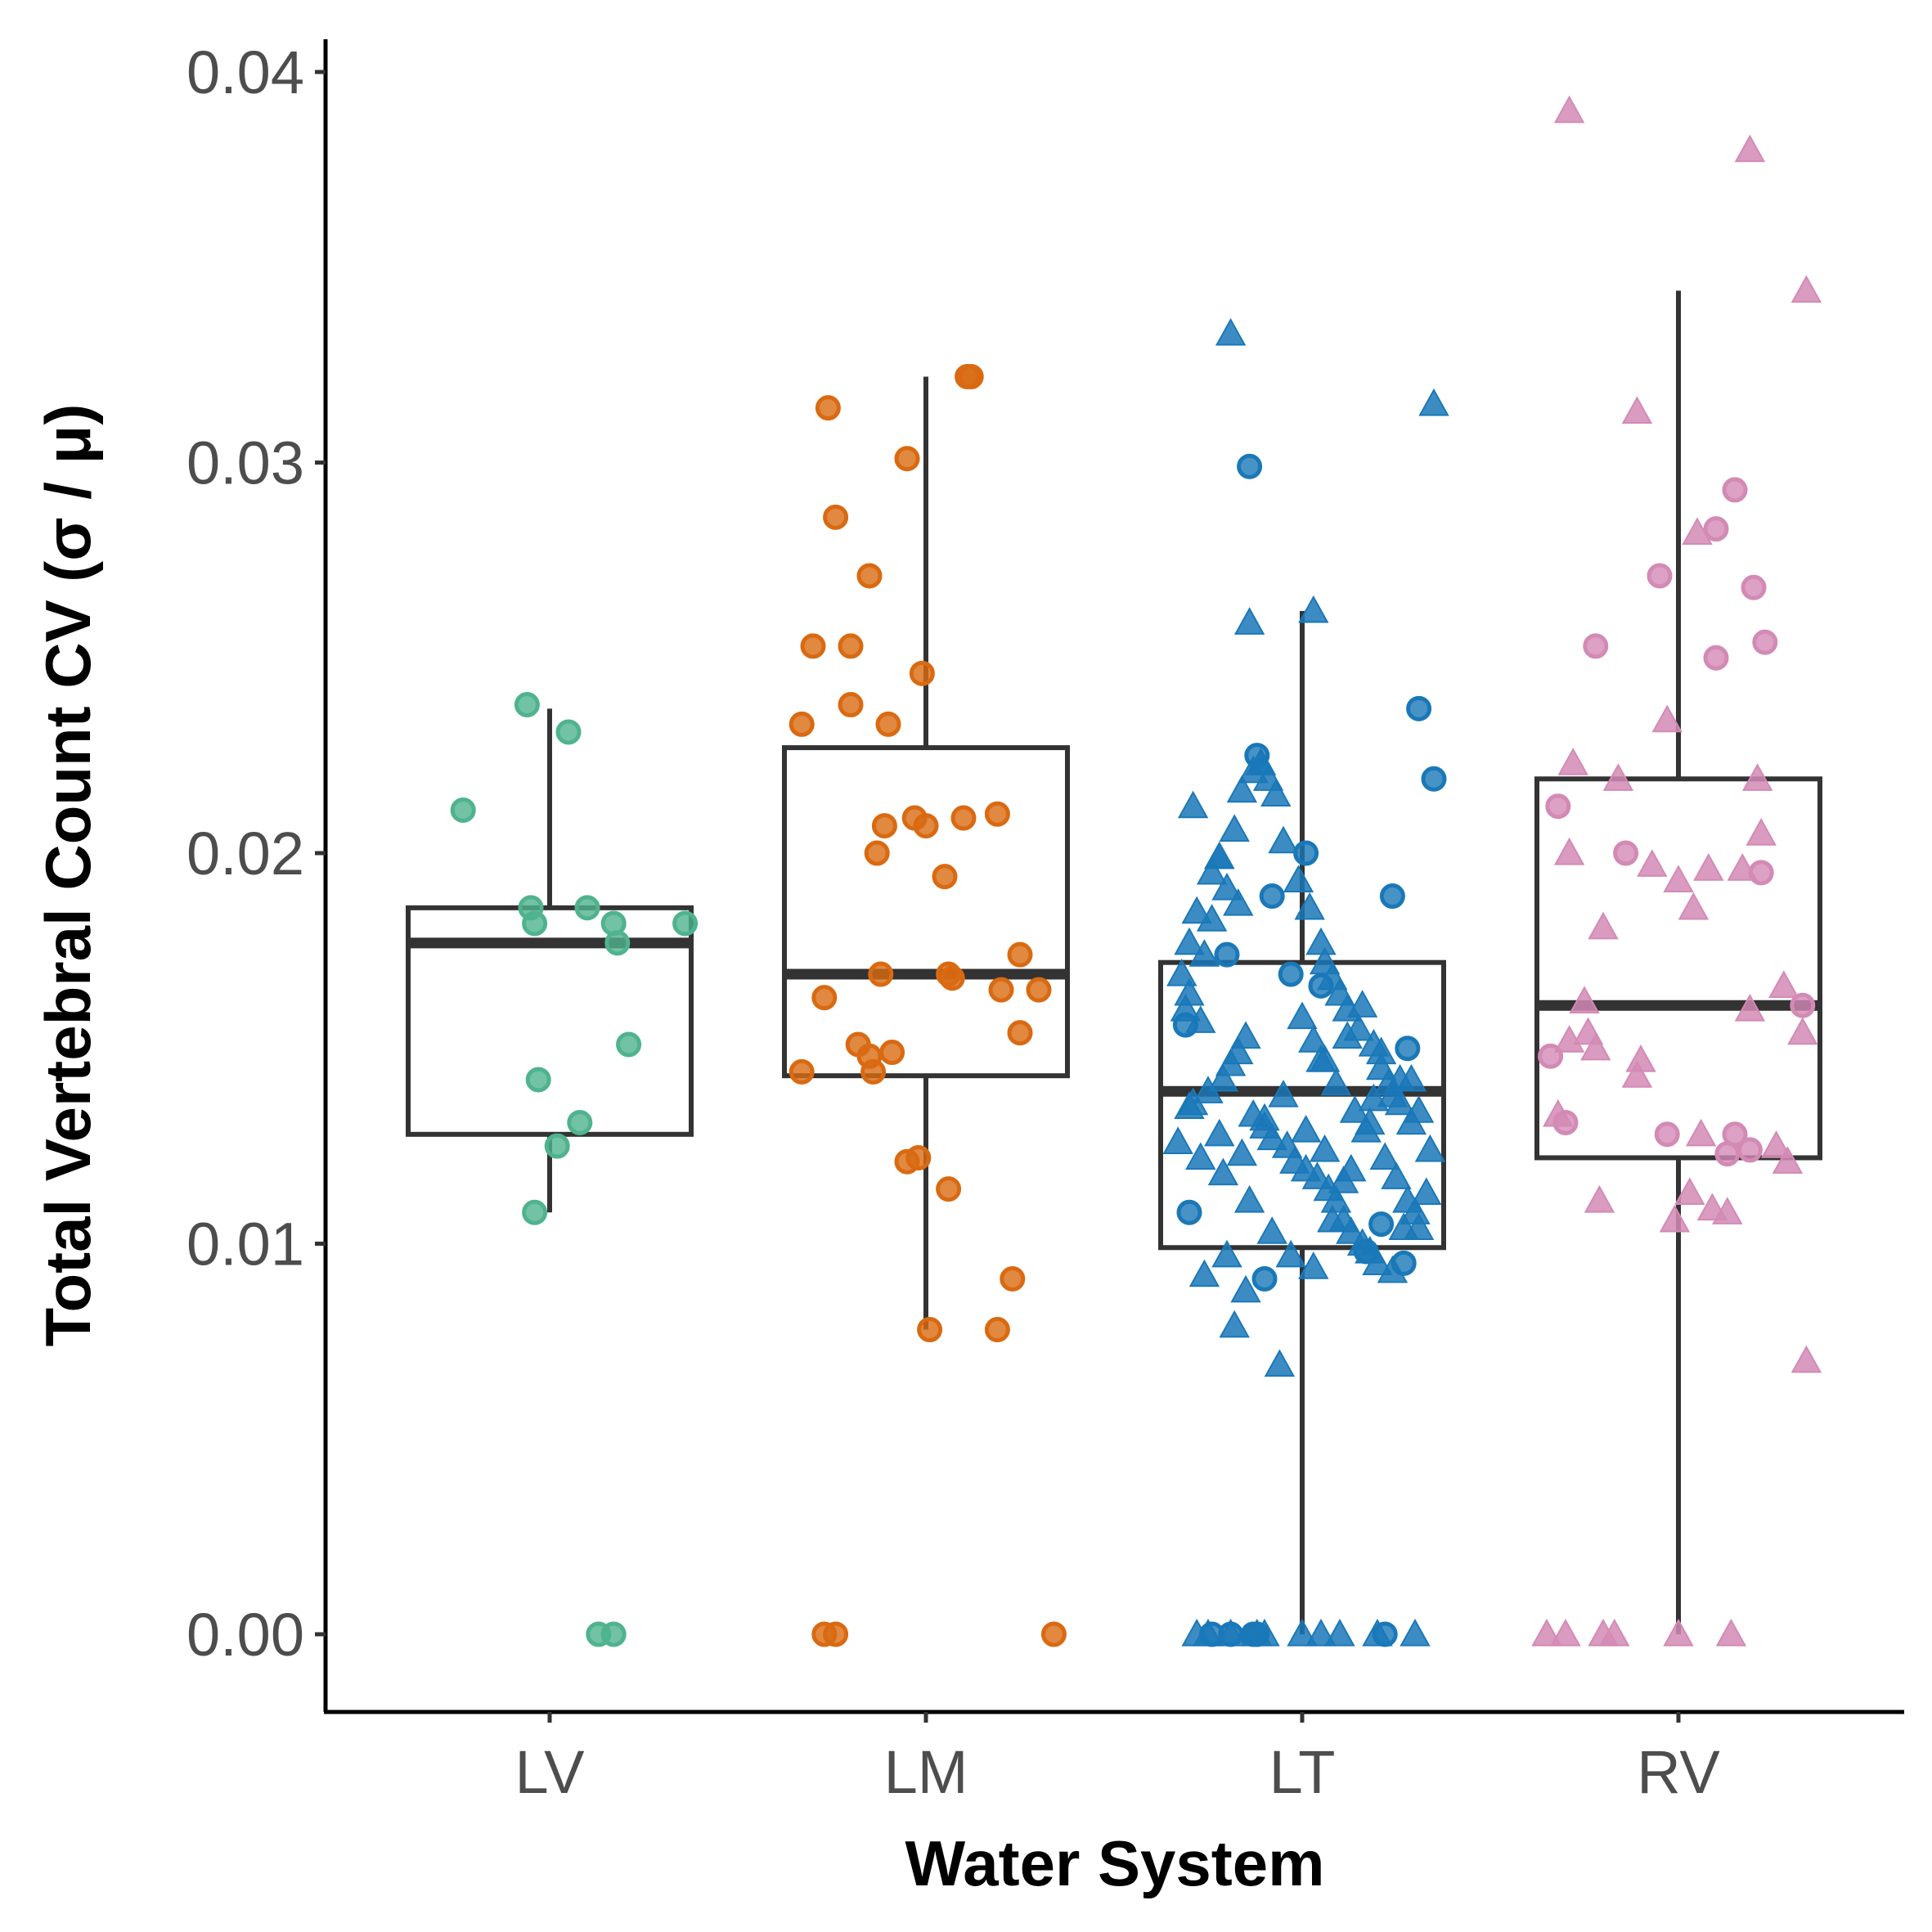  I want to click on y-axis-ticks: 0.00 0.01 0.02 0.03 0.04, so click(256, 853).